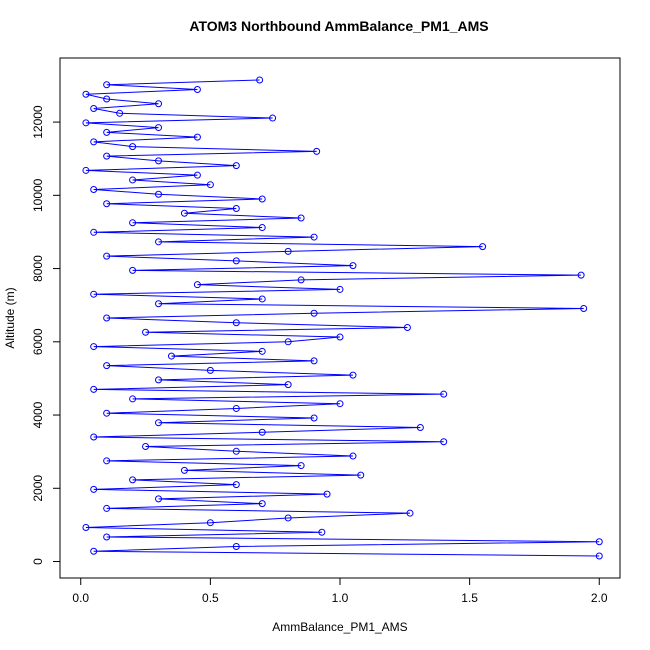 This screenshot has width=650, height=650. What do you see at coordinates (38, 268) in the screenshot?
I see `y-tick-label: 8000` at bounding box center [38, 268].